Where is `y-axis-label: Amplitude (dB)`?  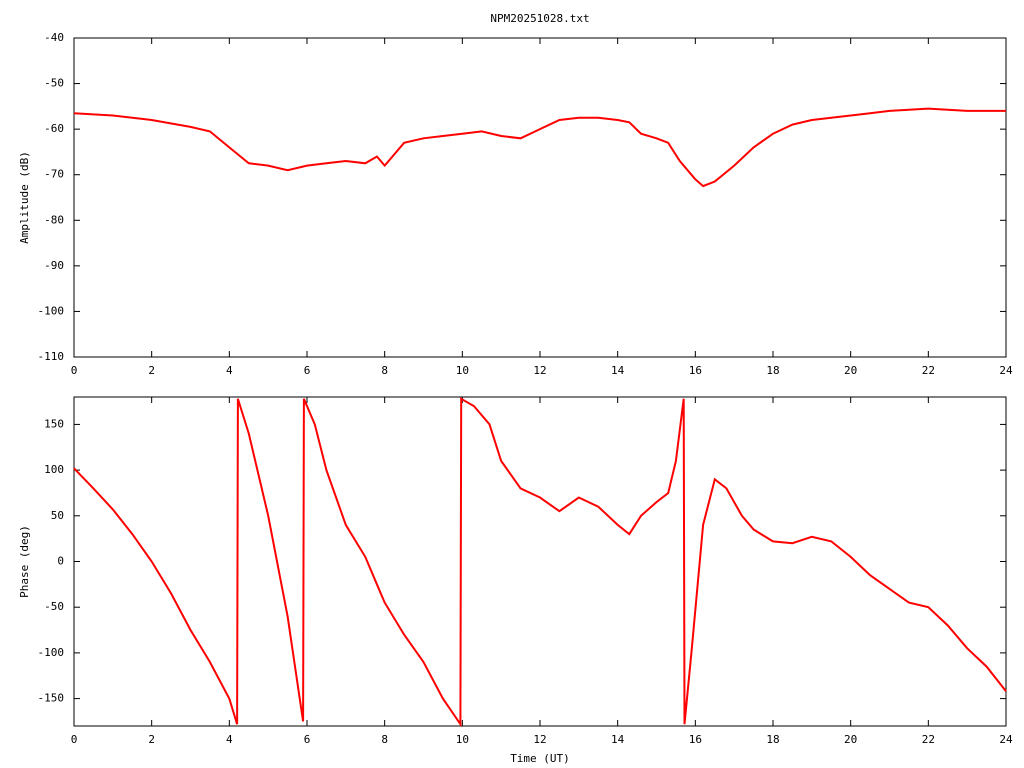 y-axis-label: Amplitude (dB) is located at coordinates (24, 197).